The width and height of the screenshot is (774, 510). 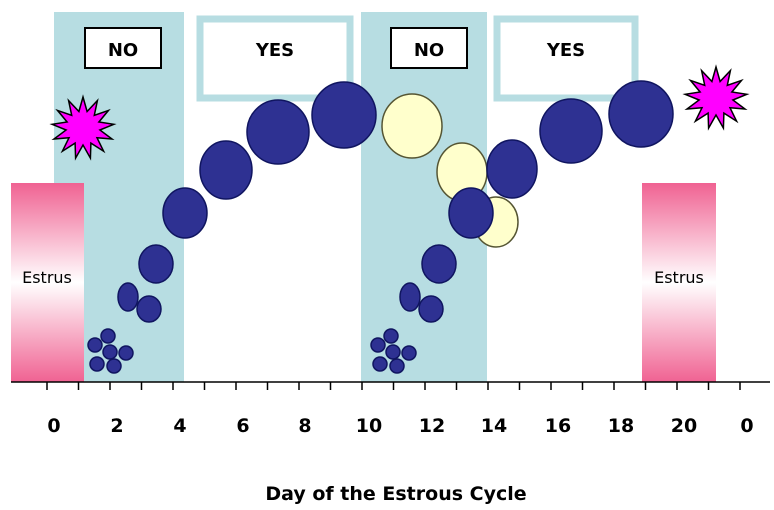 I want to click on tick-label: 6, so click(x=242, y=426).